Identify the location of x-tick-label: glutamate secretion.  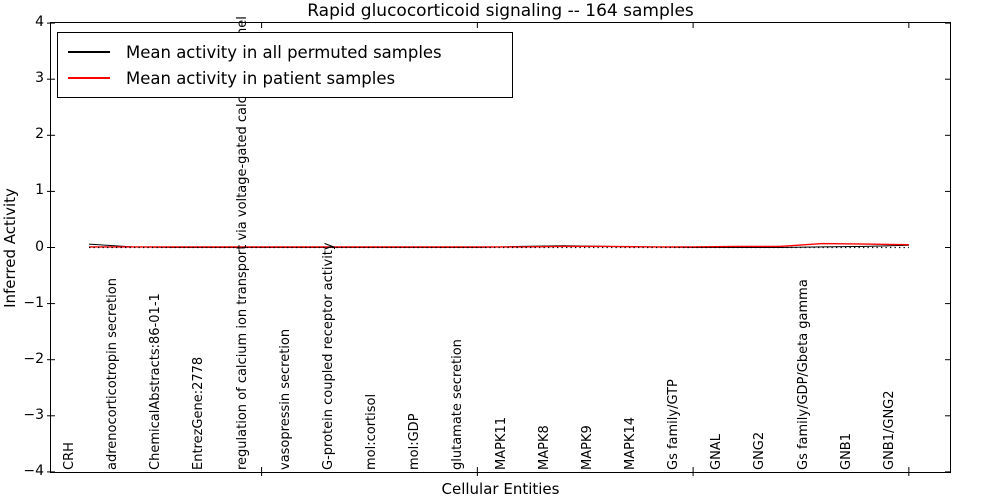
(458, 404).